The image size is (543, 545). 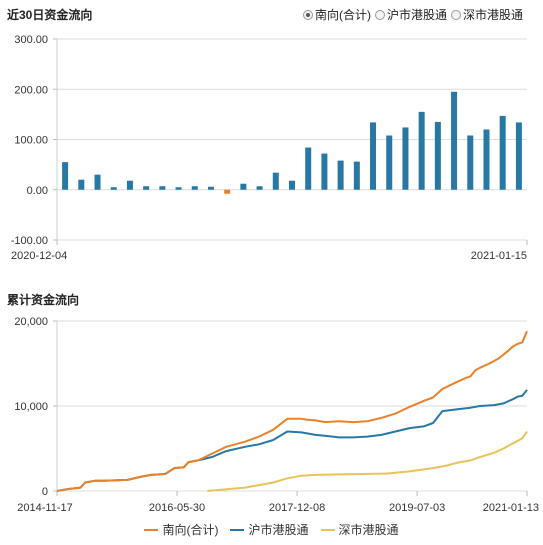 I want to click on radio-label: 深市港股通, so click(x=493, y=15).